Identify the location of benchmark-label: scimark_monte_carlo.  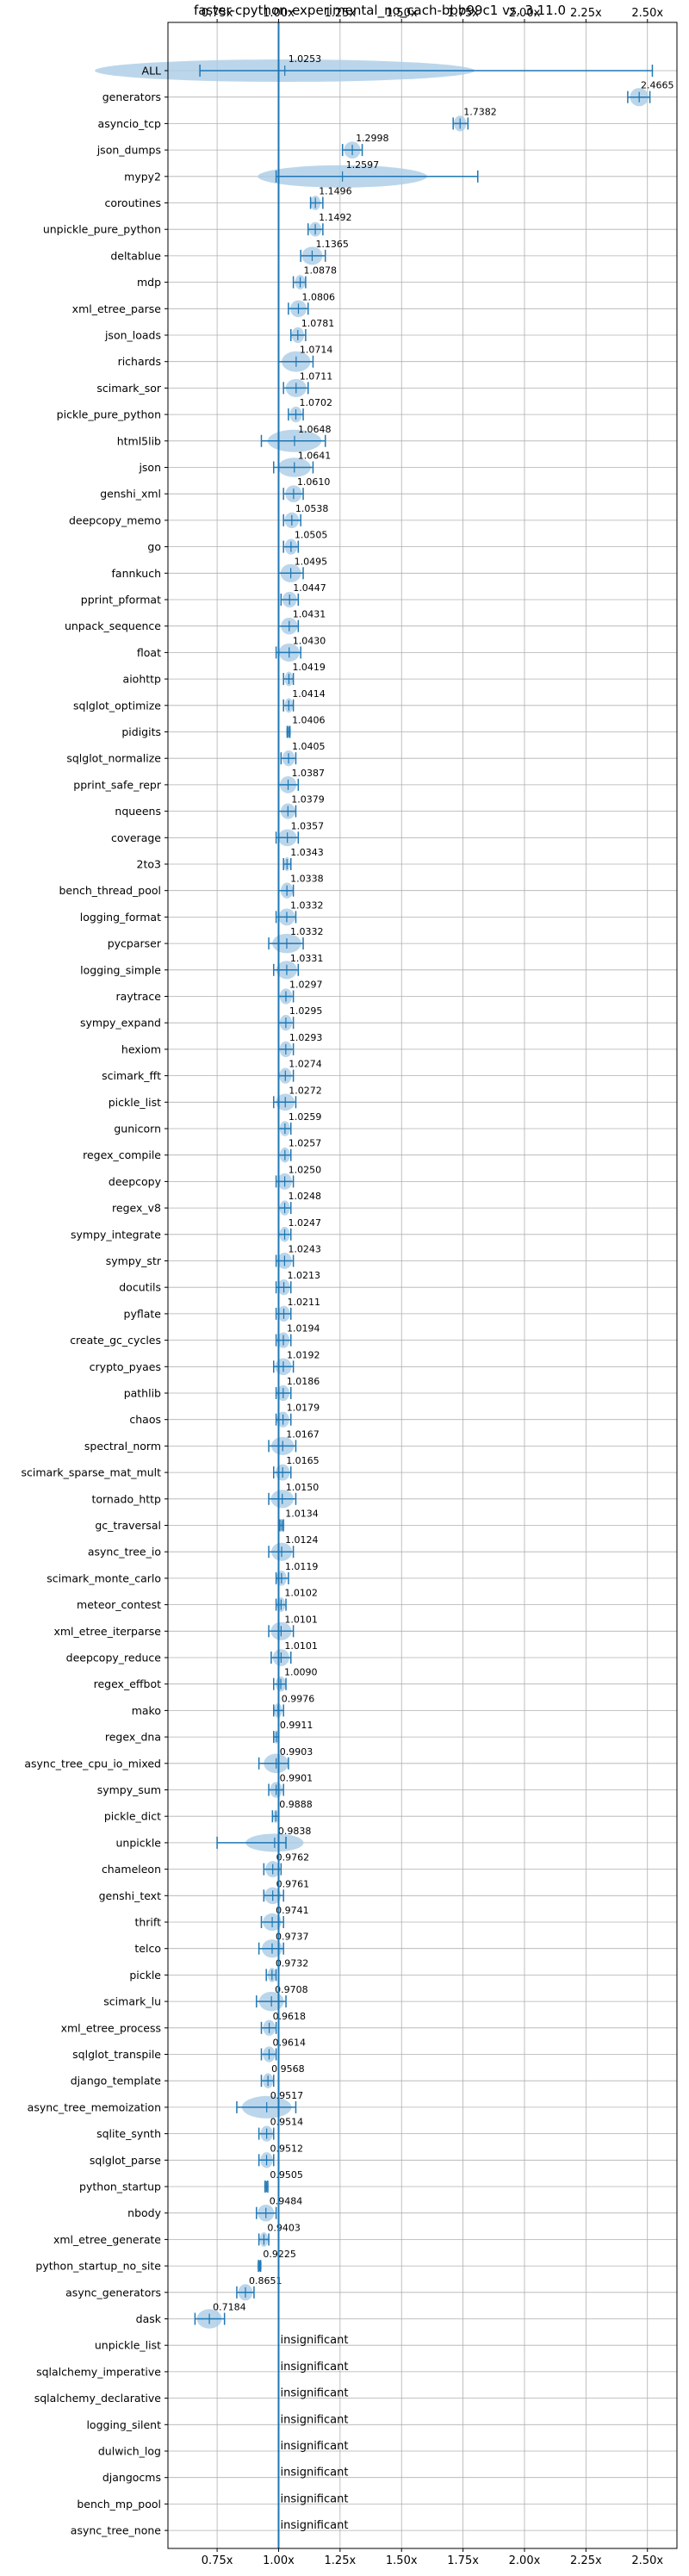
(104, 1578).